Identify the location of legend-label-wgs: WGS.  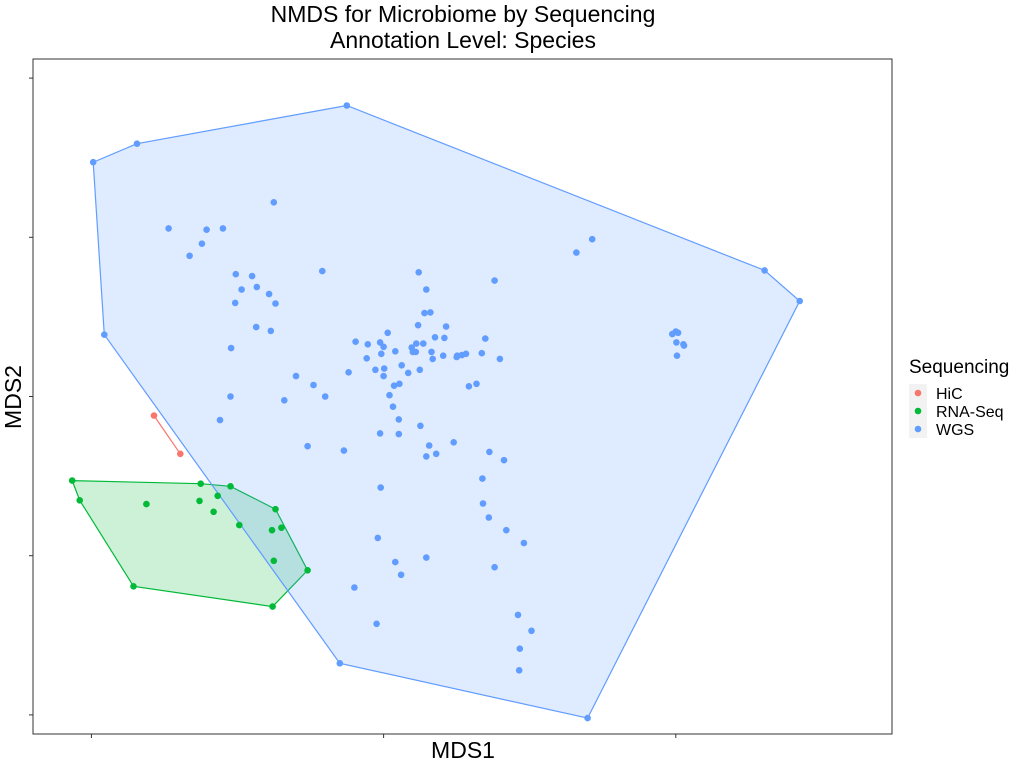
(955, 430).